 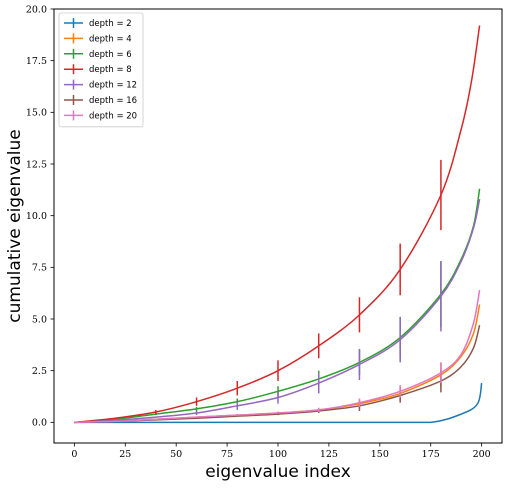 I want to click on y-tick-label: 7.5, so click(x=39, y=268).